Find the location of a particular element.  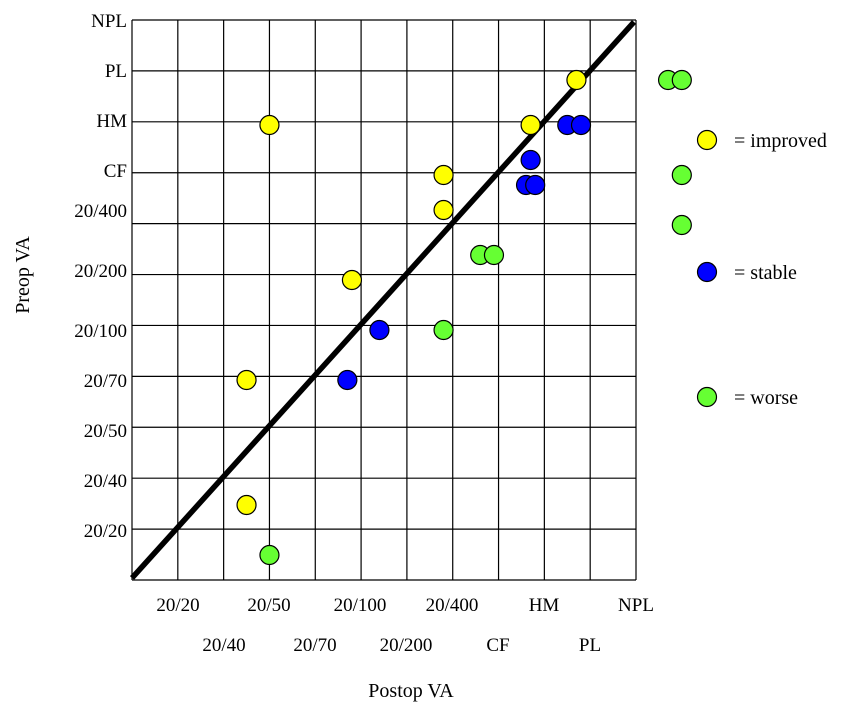

y-tick-label: 20/70 is located at coordinates (105, 381).